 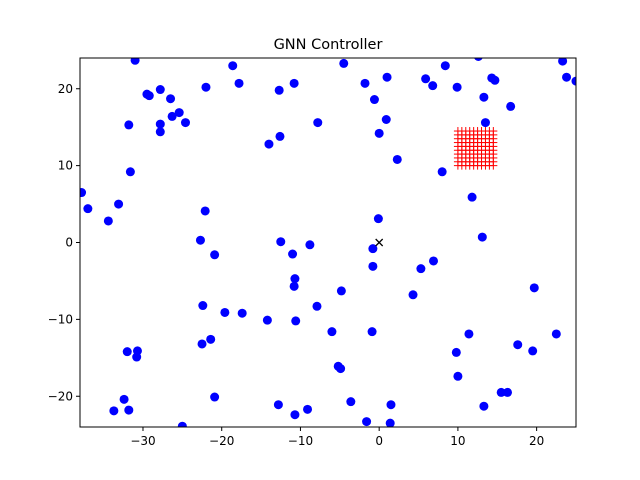 What do you see at coordinates (142, 441) in the screenshot?
I see `x-tick-label: −30` at bounding box center [142, 441].